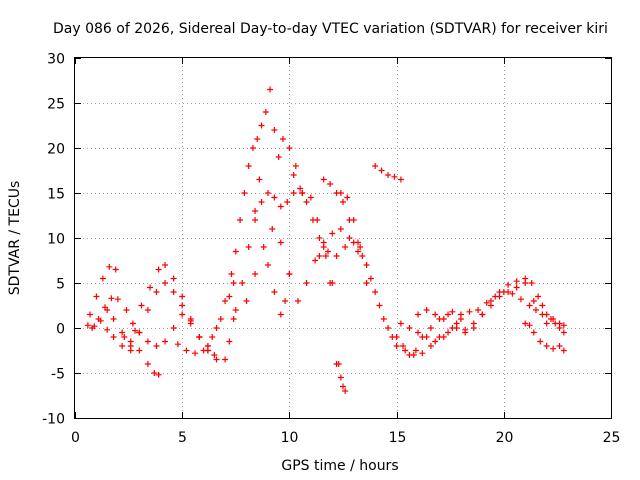 This screenshot has height=480, width=640. What do you see at coordinates (56, 195) in the screenshot?
I see `y-tick-label: 15` at bounding box center [56, 195].